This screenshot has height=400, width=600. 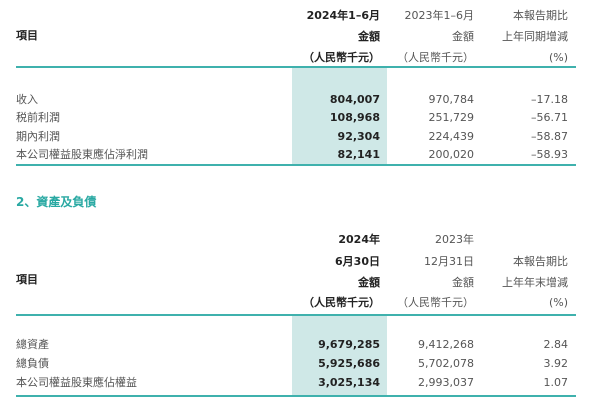 What do you see at coordinates (27, 99) in the screenshot?
I see `cell-label: 收入` at bounding box center [27, 99].